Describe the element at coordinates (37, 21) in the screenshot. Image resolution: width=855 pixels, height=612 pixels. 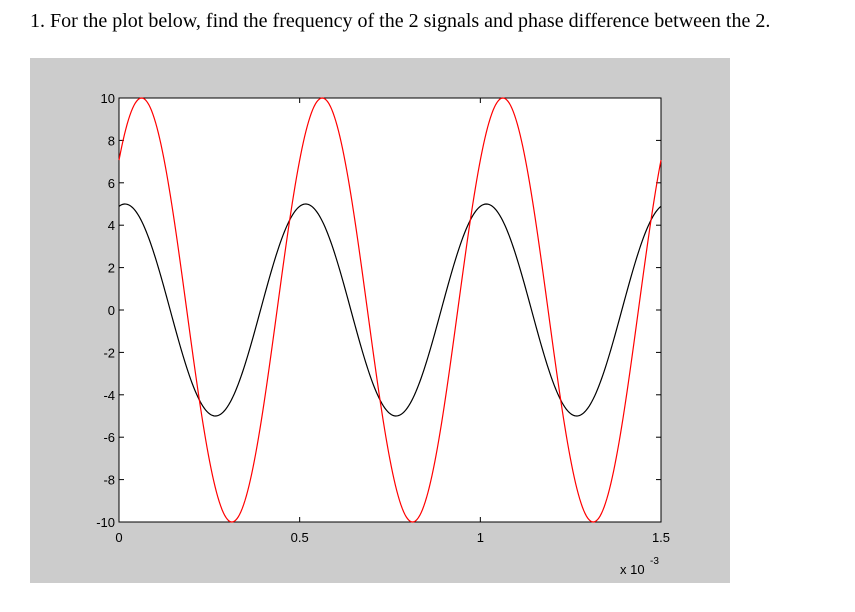
I see `question-number: 1.` at that location.